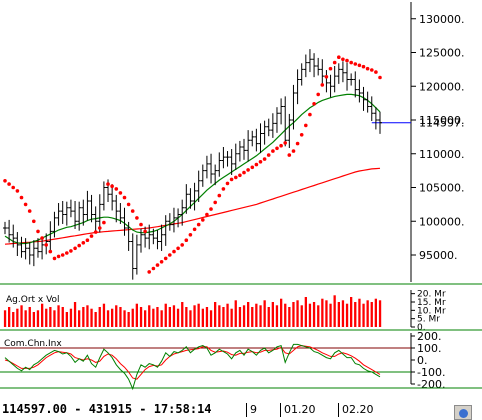 The width and height of the screenshot is (482, 420). Describe the element at coordinates (463, 412) in the screenshot. I see `scroll-right-button` at that location.